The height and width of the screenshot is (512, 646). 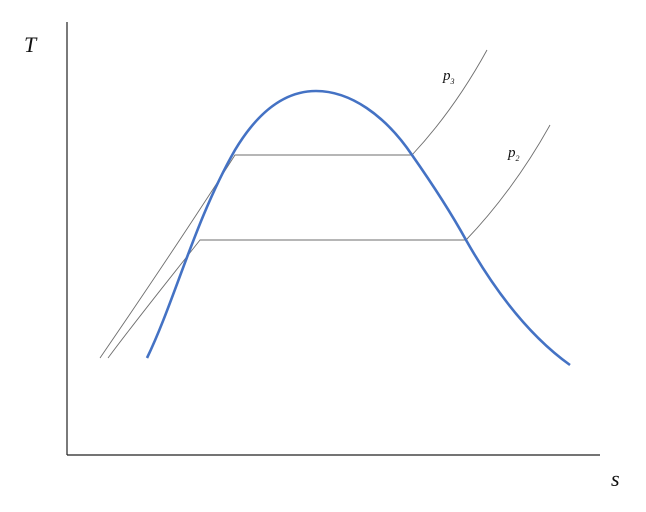 What do you see at coordinates (513, 154) in the screenshot?
I see `isobar-p2-label: p2` at bounding box center [513, 154].